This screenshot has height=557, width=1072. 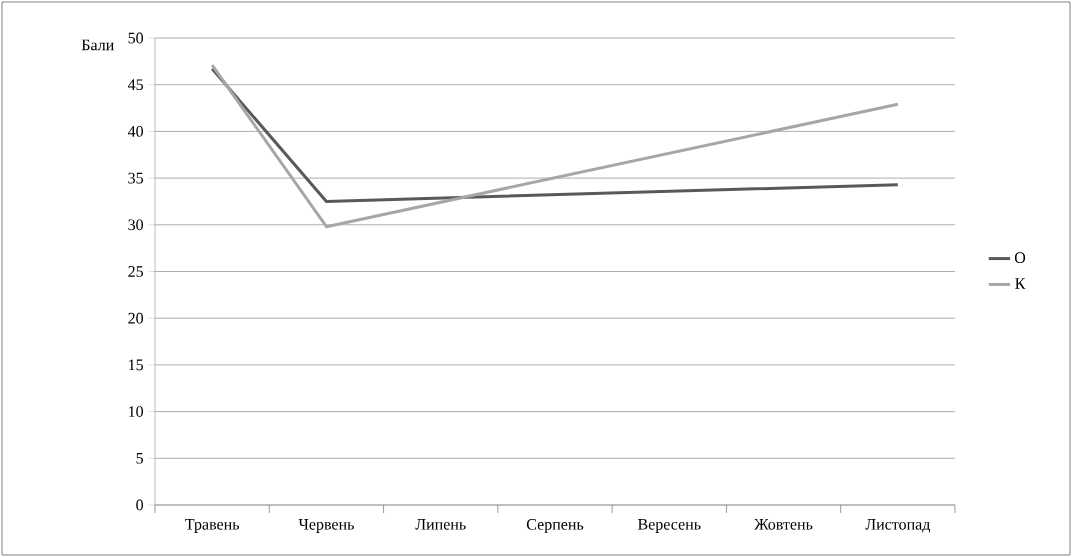 I want to click on y-tick-label: 15, so click(x=136, y=365).